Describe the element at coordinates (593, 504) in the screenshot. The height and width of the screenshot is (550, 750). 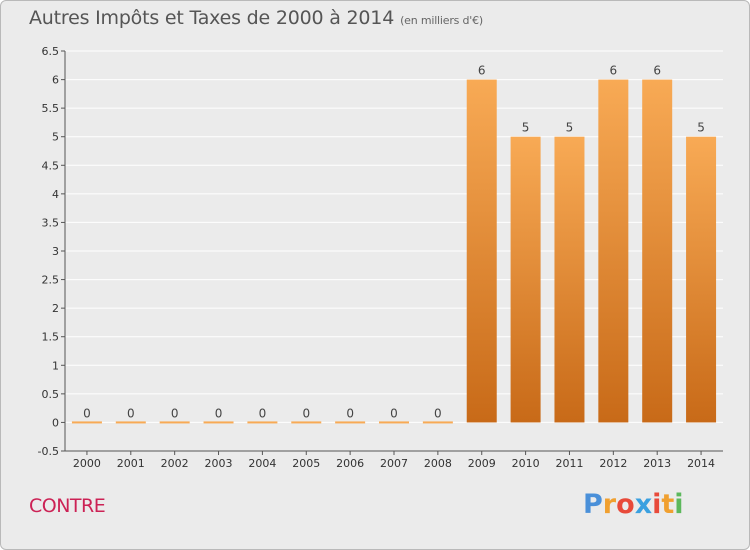
I see `logo-letter: P` at that location.